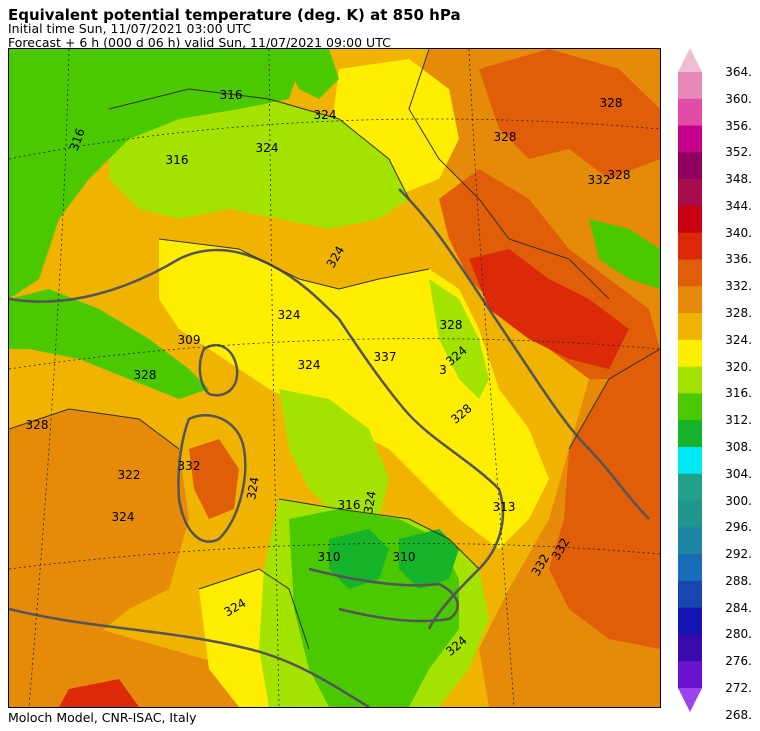 The height and width of the screenshot is (731, 760). I want to click on field-332-east, so click(604, 499).